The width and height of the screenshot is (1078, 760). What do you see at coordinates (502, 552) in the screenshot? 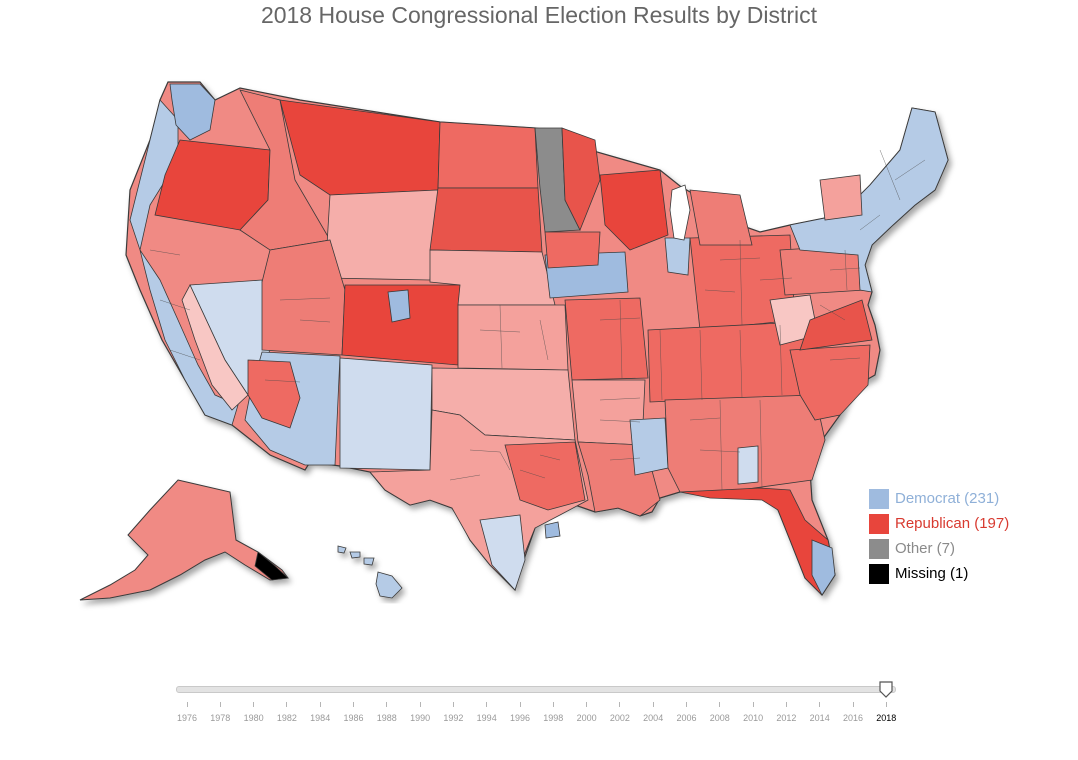
I see `region-dem-south-texas` at bounding box center [502, 552].